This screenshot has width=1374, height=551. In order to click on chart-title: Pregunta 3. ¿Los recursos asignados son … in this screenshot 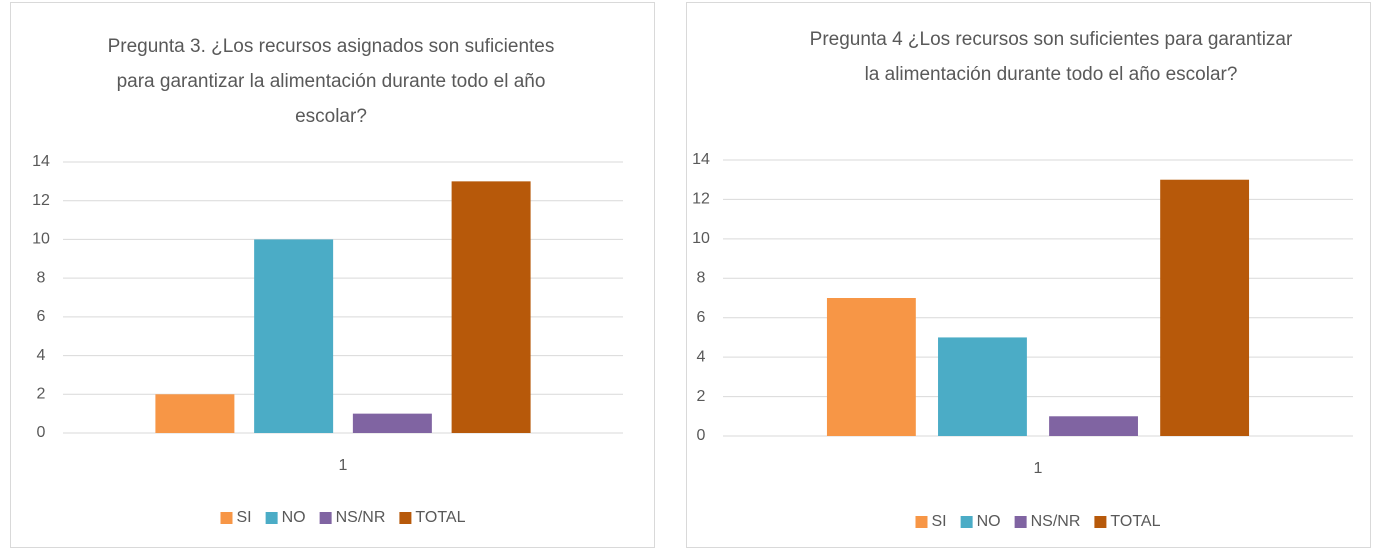, I will do `click(331, 81)`.